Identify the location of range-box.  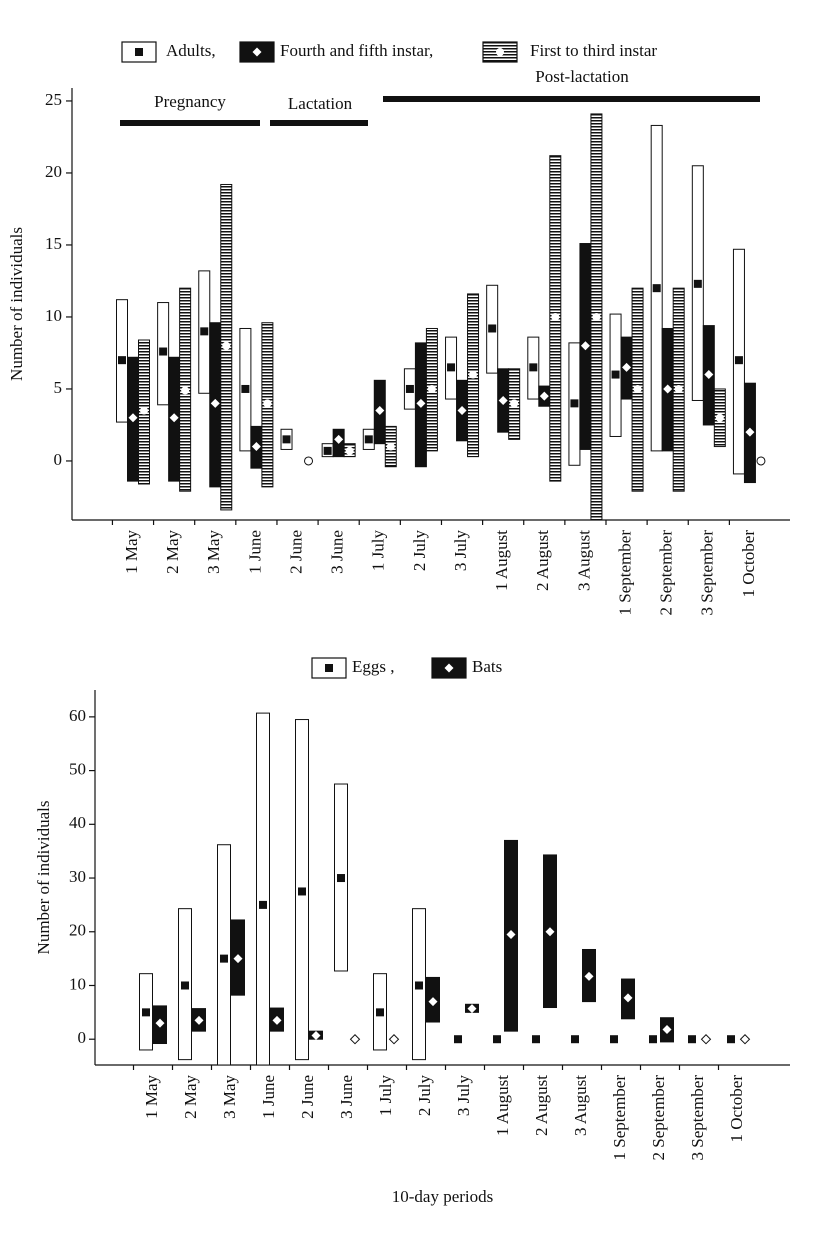
(263, 889).